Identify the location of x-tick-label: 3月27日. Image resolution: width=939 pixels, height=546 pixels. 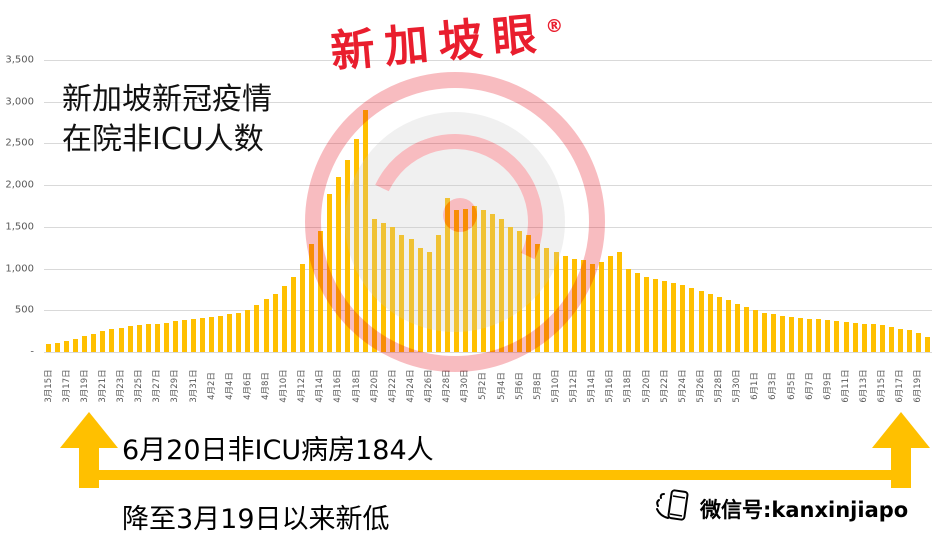
(157, 386).